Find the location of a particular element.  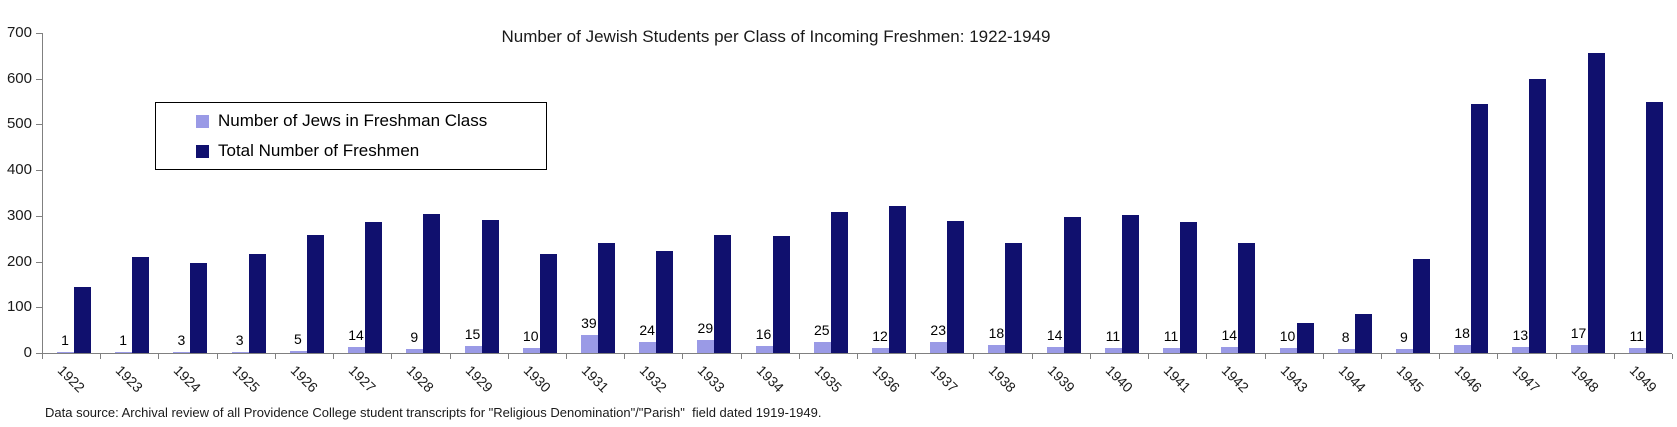

x-axis-line is located at coordinates (857, 353).